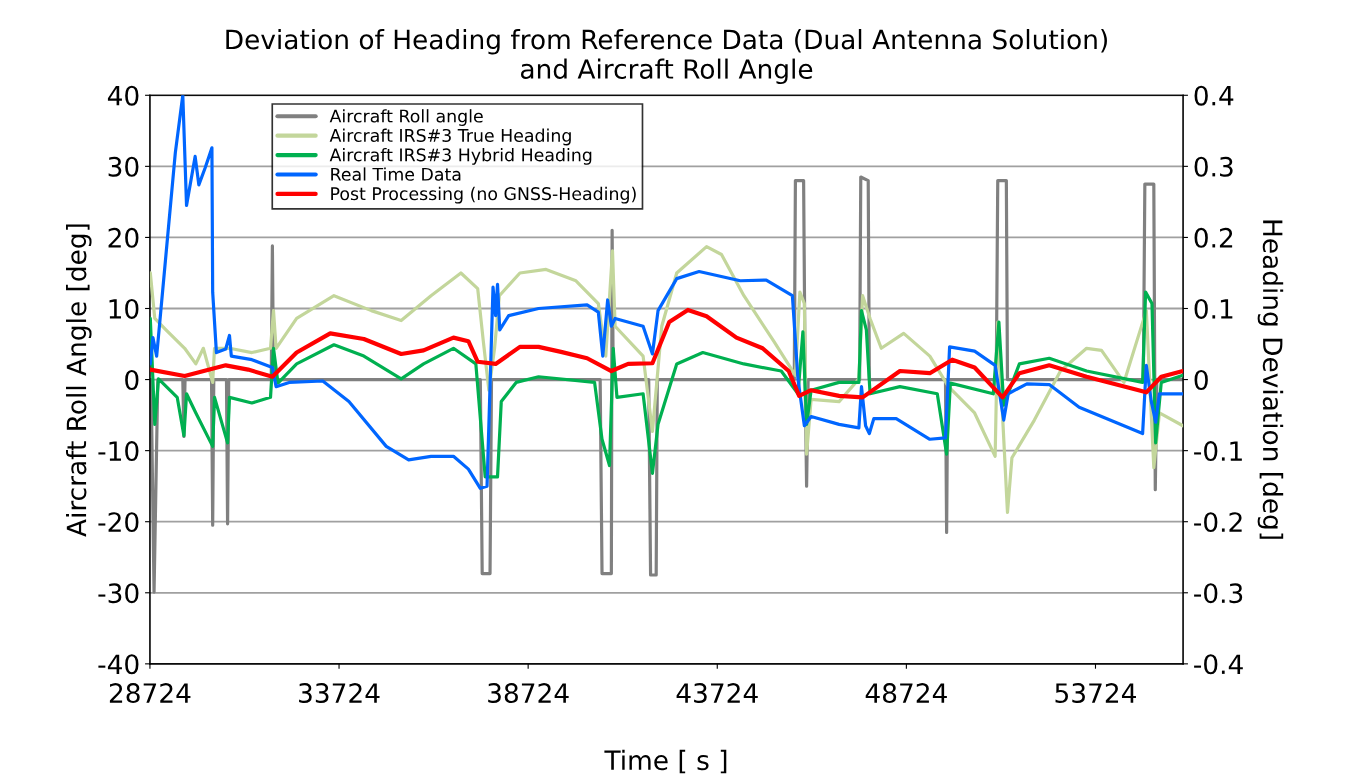 This screenshot has width=1363, height=781. Describe the element at coordinates (1213, 237) in the screenshot. I see `y2-tick-label: 0.2` at that location.